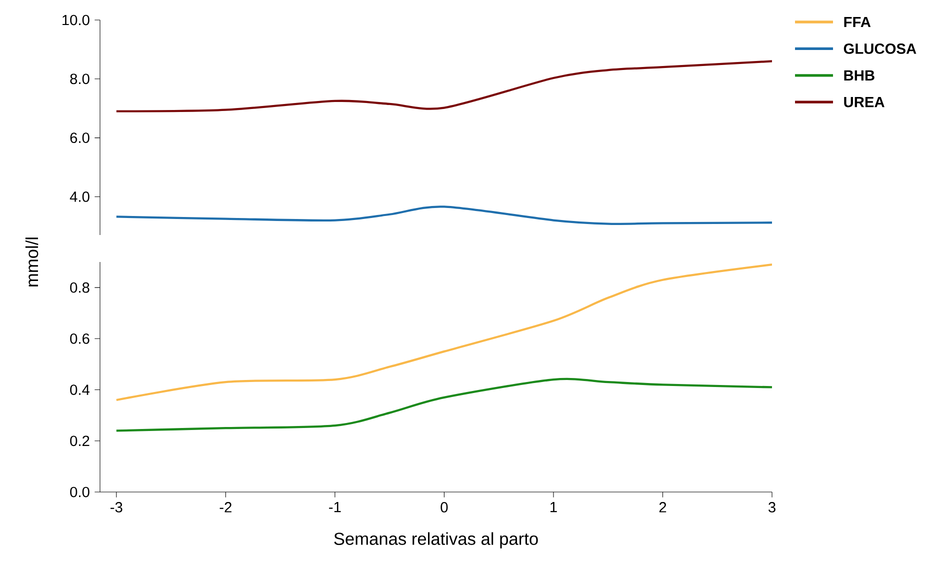 This screenshot has height=568, width=941. I want to click on y-tick-label: 6.0, so click(80, 137).